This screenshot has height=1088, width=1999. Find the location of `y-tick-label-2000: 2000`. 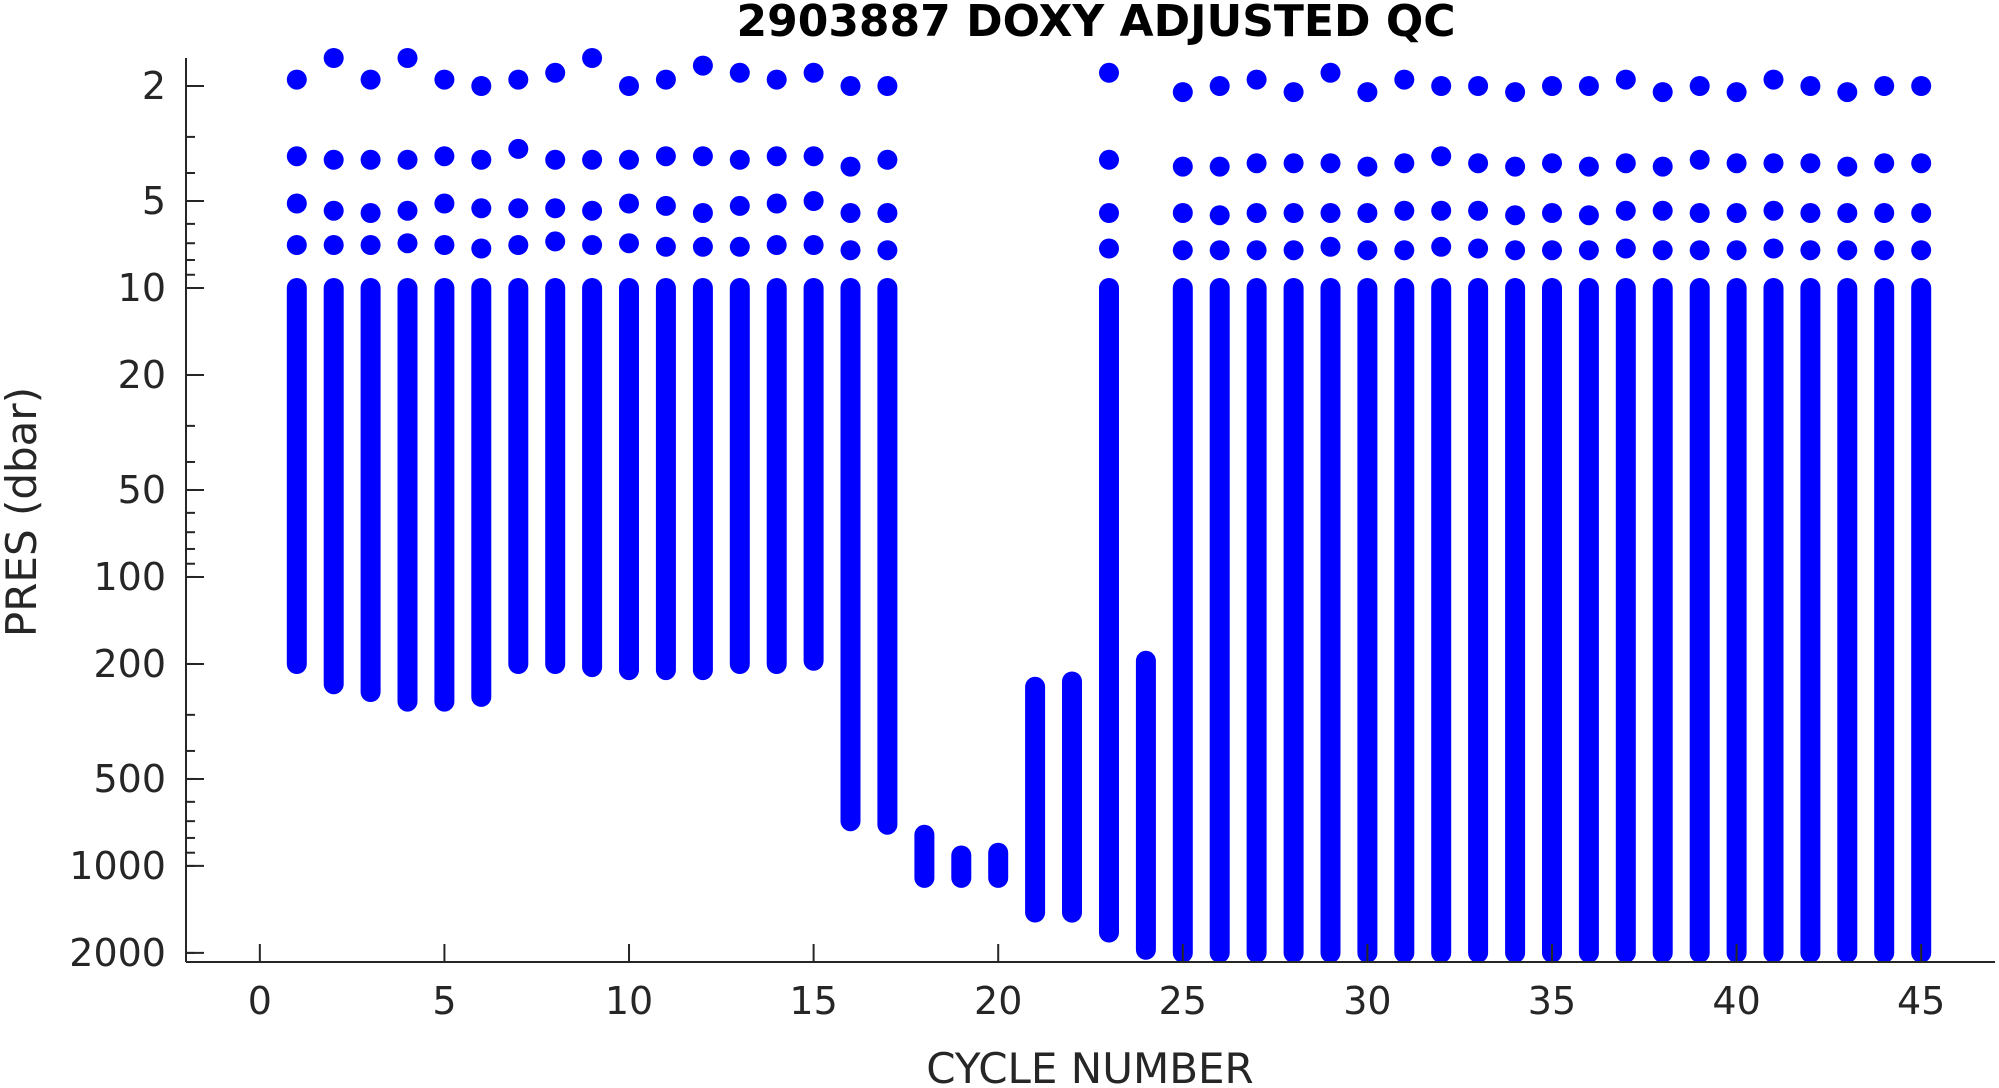

y-tick-label-2000: 2000 is located at coordinates (117, 953).